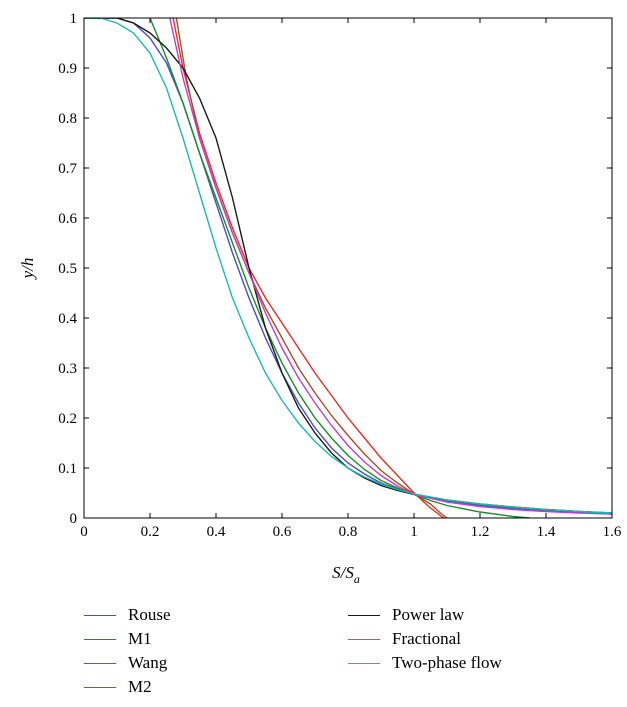 The width and height of the screenshot is (627, 707). Describe the element at coordinates (67, 419) in the screenshot. I see `y-tick-label: 0.2` at that location.